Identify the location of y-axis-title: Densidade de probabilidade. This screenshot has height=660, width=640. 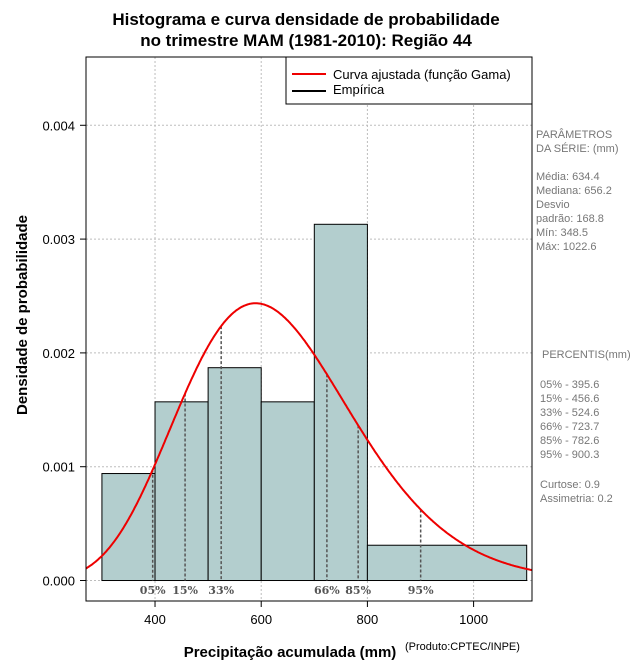
(22, 315).